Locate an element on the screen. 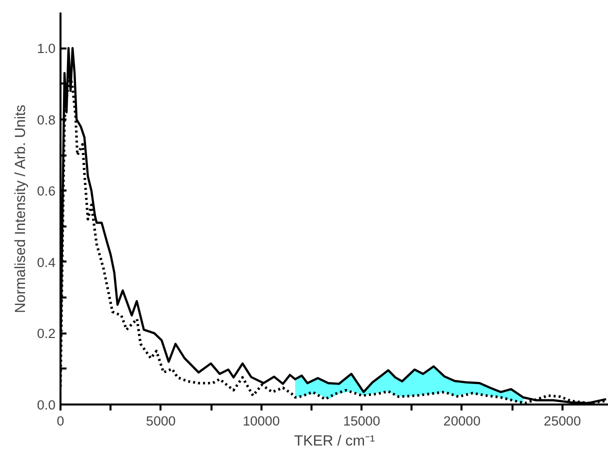  y-tick-label: 0.8 is located at coordinates (46, 120).